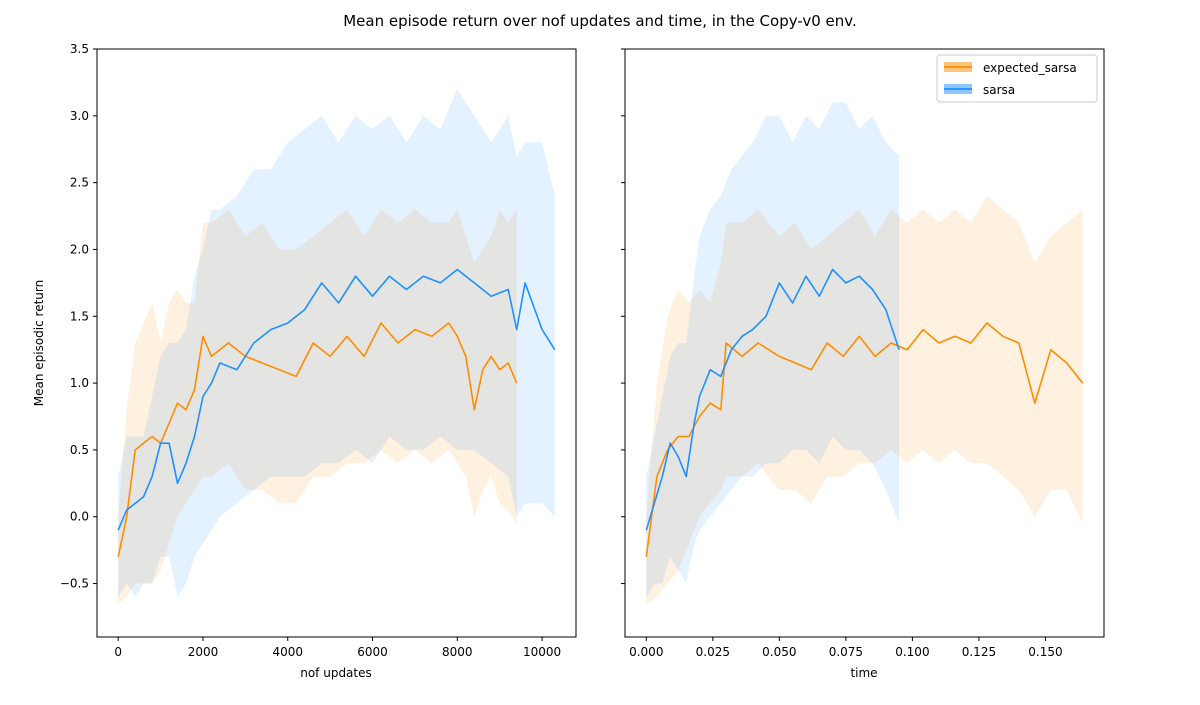 The image size is (1200, 705). I want to click on right-x-axis-label: time, so click(863, 673).